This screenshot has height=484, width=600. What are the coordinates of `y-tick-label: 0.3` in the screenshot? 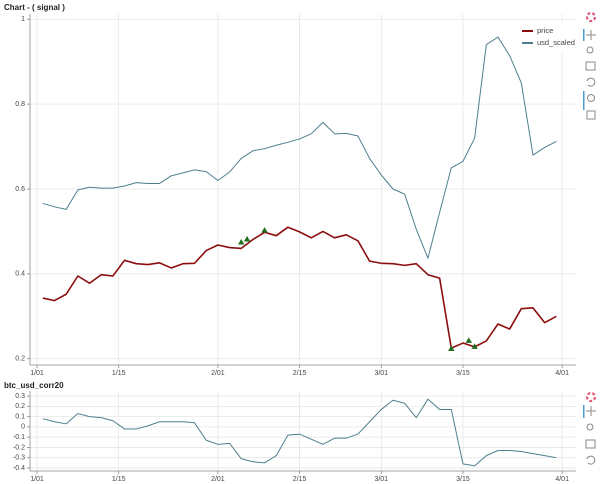 It's located at (20, 396).